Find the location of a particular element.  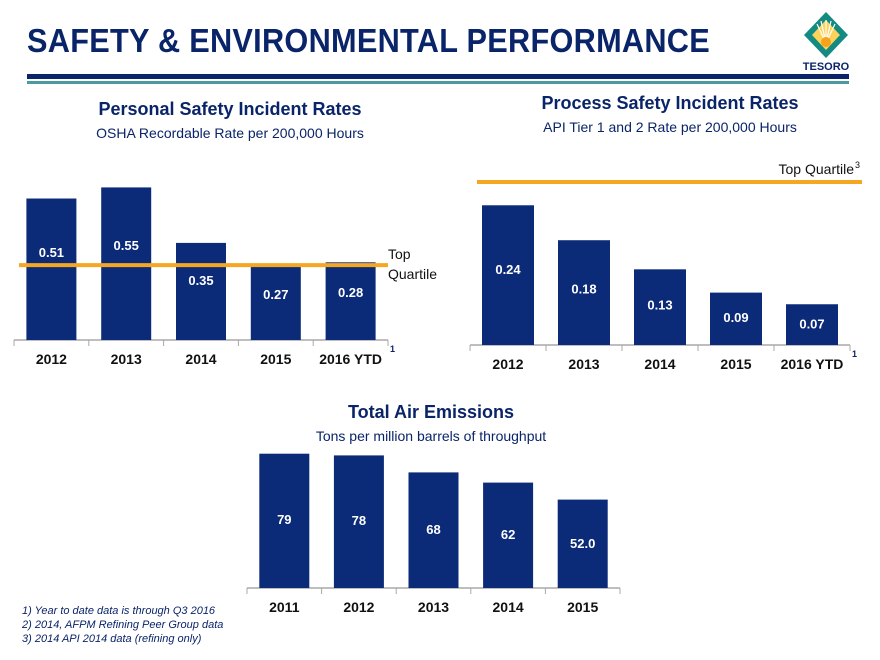

top-quartile-label: Top is located at coordinates (399, 254).